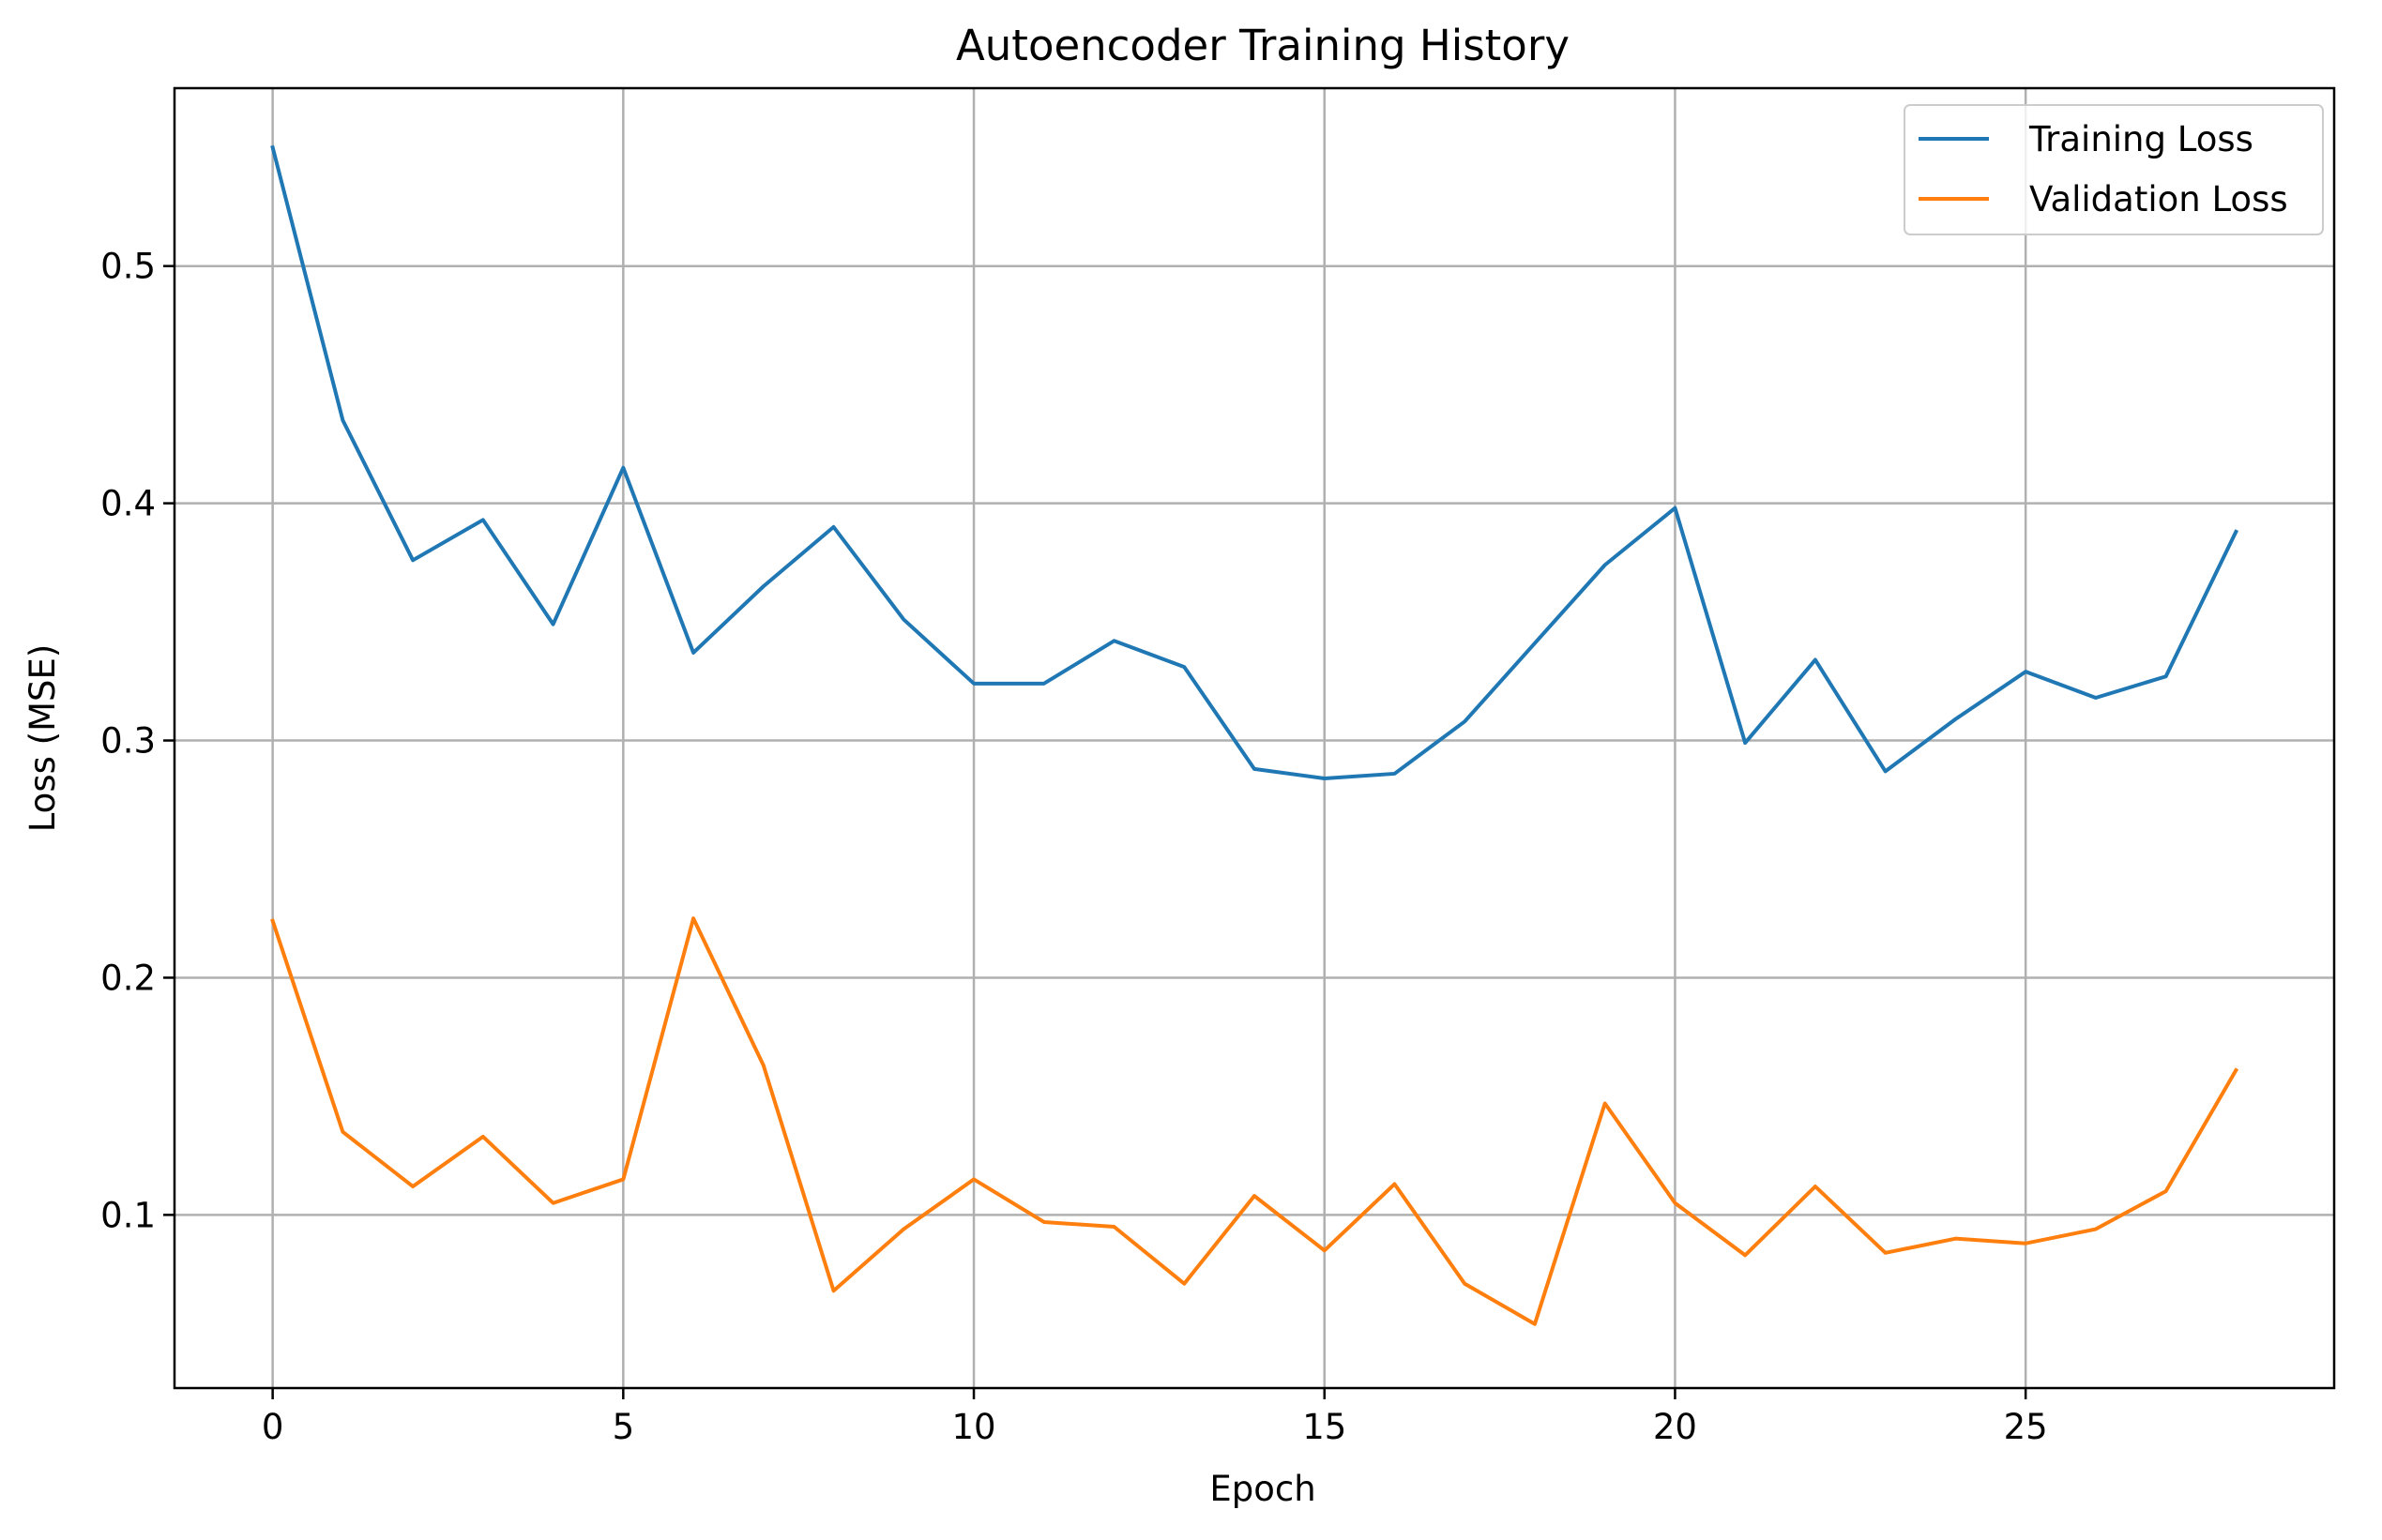 This screenshot has height=1540, width=2382. What do you see at coordinates (128, 741) in the screenshot?
I see `y-tick-label: 0.3` at bounding box center [128, 741].